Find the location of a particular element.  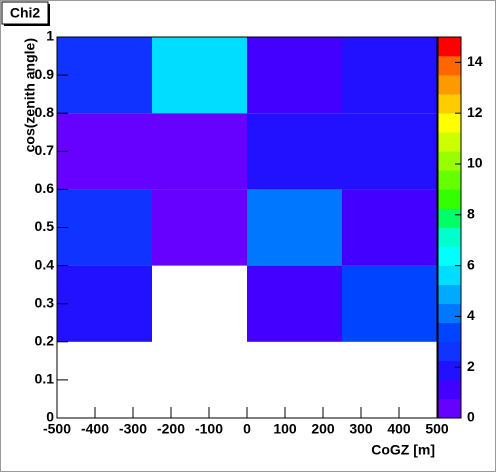

y-tick-label: 0.6 is located at coordinates (45, 188).